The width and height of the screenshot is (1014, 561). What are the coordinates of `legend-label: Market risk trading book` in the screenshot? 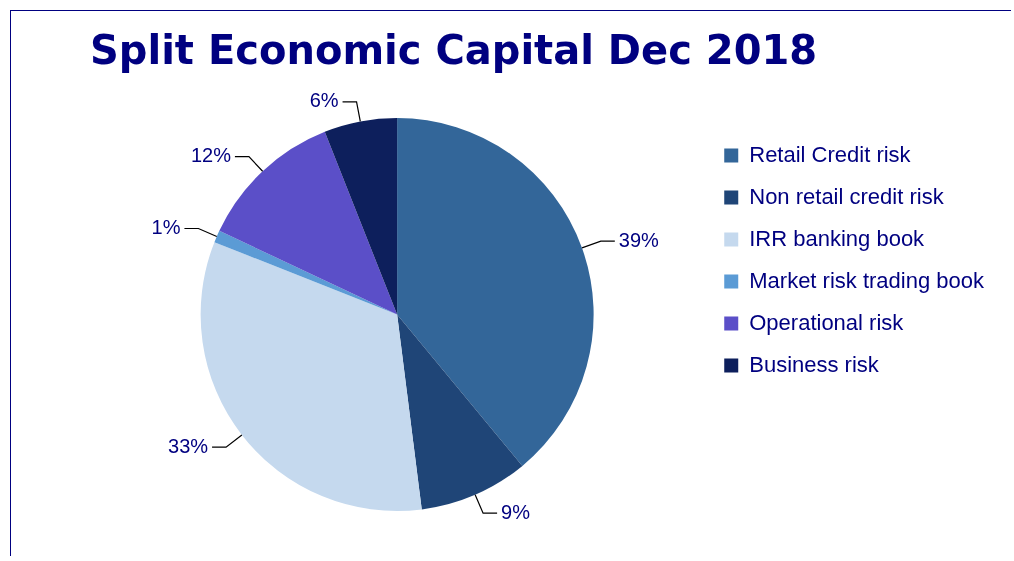 It's located at (867, 280).